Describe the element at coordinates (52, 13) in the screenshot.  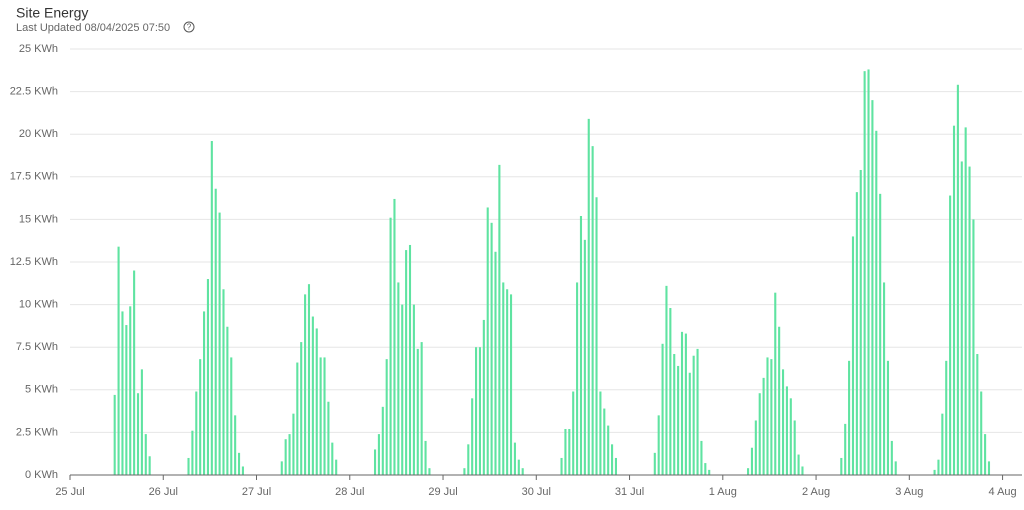
I see `chart-title: Site Energy` at that location.